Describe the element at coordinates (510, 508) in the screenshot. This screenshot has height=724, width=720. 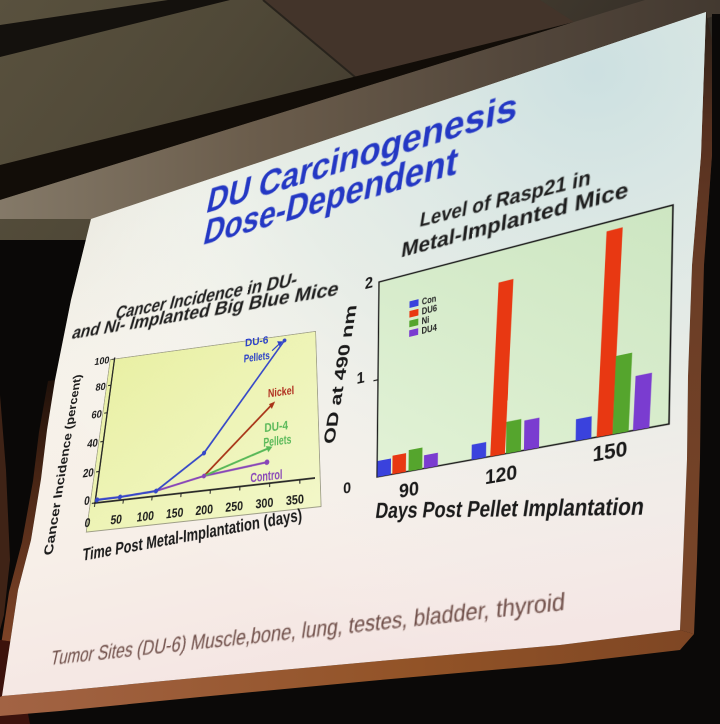
I see `svg-text: Days Post Pellet Implantation` at that location.